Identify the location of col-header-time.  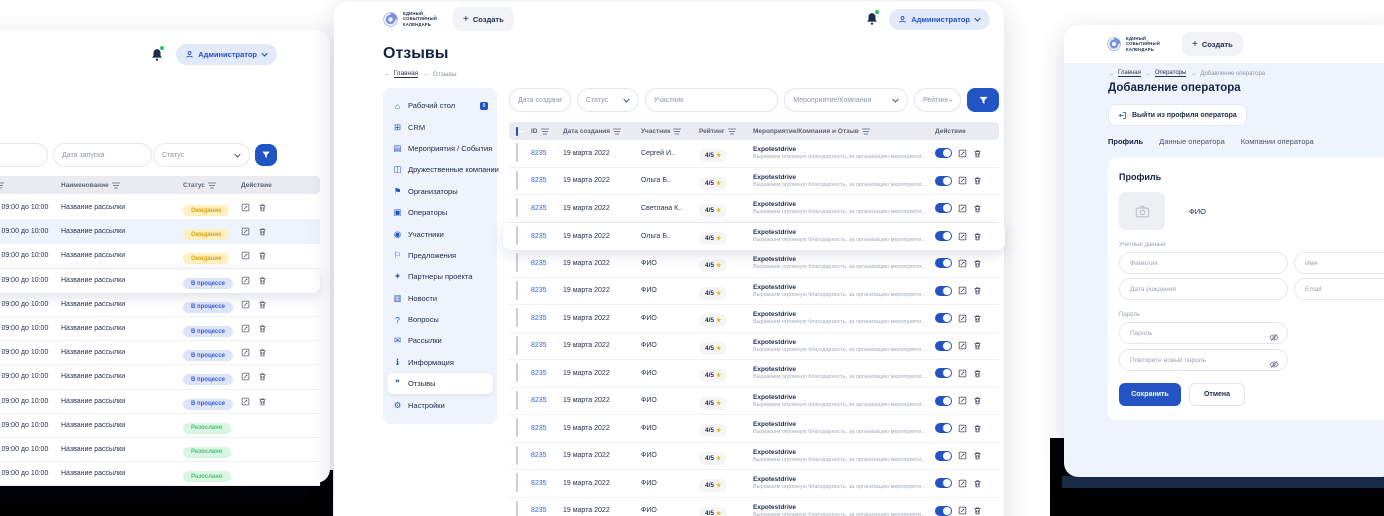
(30, 185).